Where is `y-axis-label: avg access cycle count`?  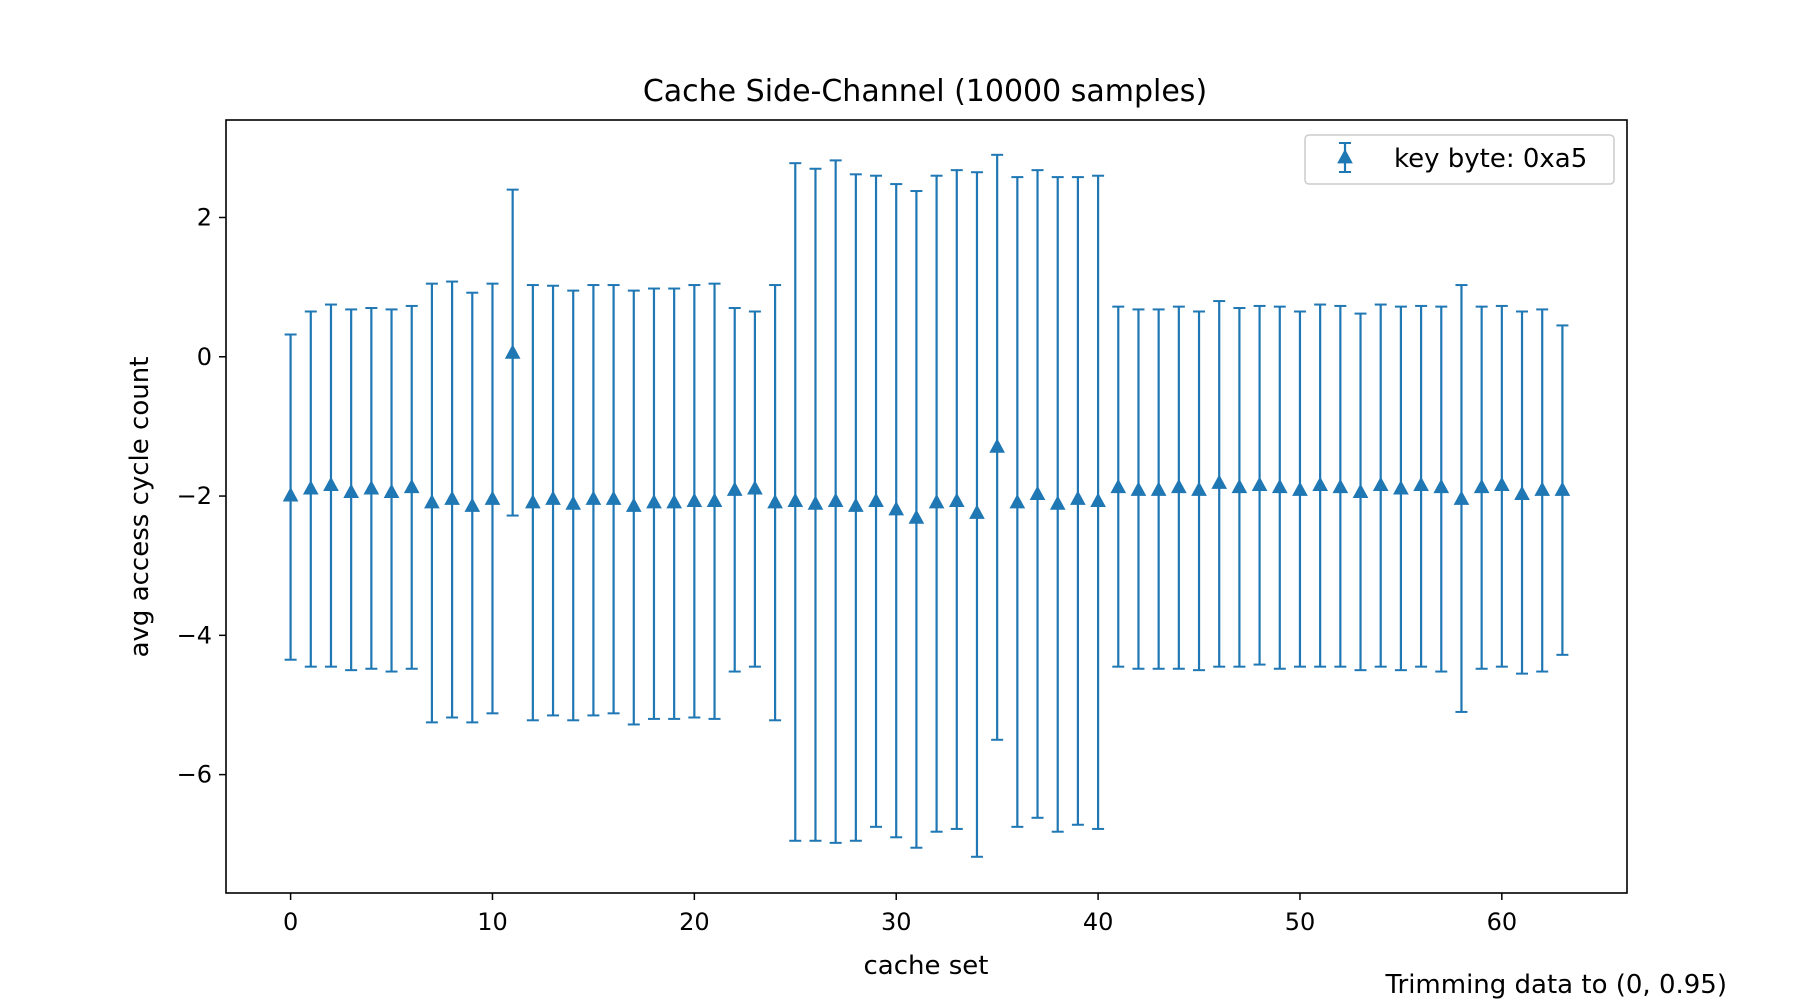 y-axis-label: avg access cycle count is located at coordinates (140, 507).